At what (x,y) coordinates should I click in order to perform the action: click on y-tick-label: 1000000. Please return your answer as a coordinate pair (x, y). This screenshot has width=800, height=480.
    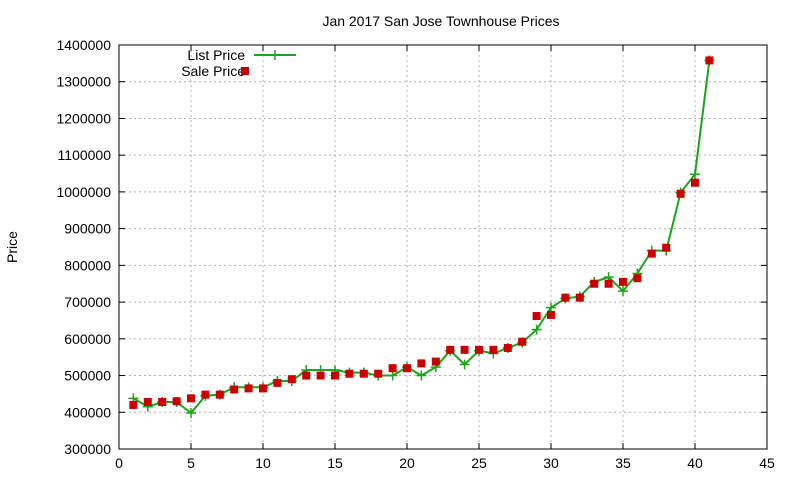
    Looking at the image, I should click on (83, 192).